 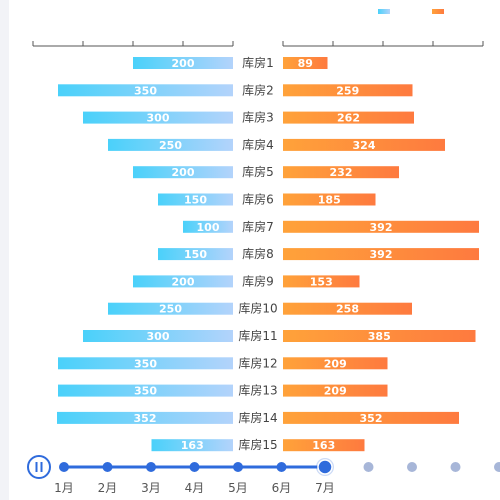 I want to click on data-label-right: 209, so click(x=335, y=391).